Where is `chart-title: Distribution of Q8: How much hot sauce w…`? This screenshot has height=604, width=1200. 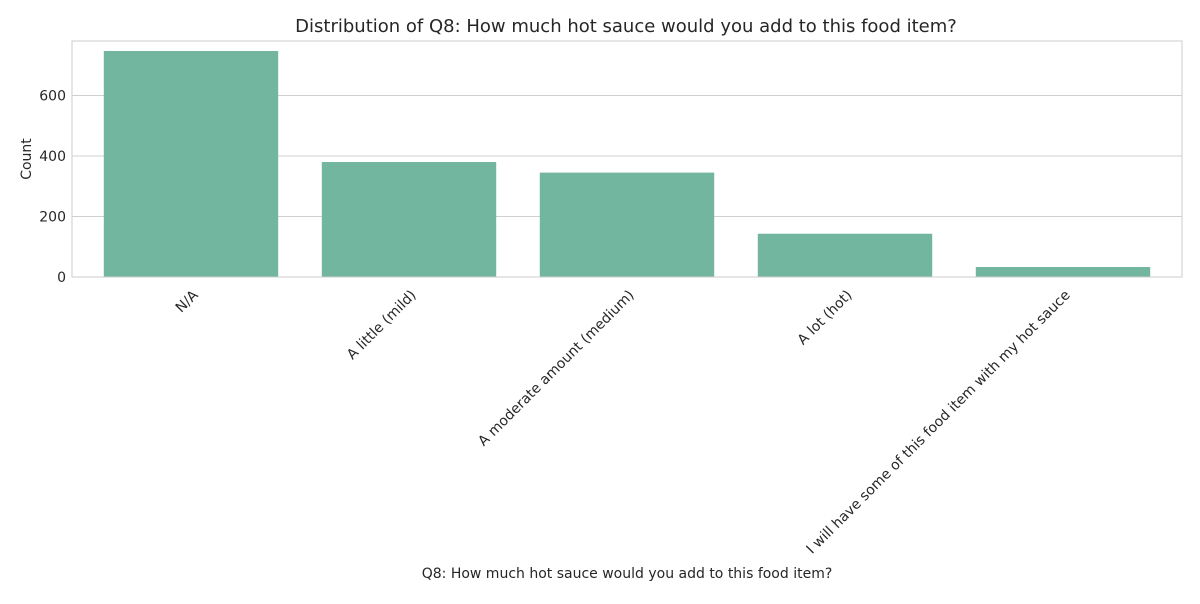 chart-title: Distribution of Q8: How much hot sauce w… is located at coordinates (626, 26).